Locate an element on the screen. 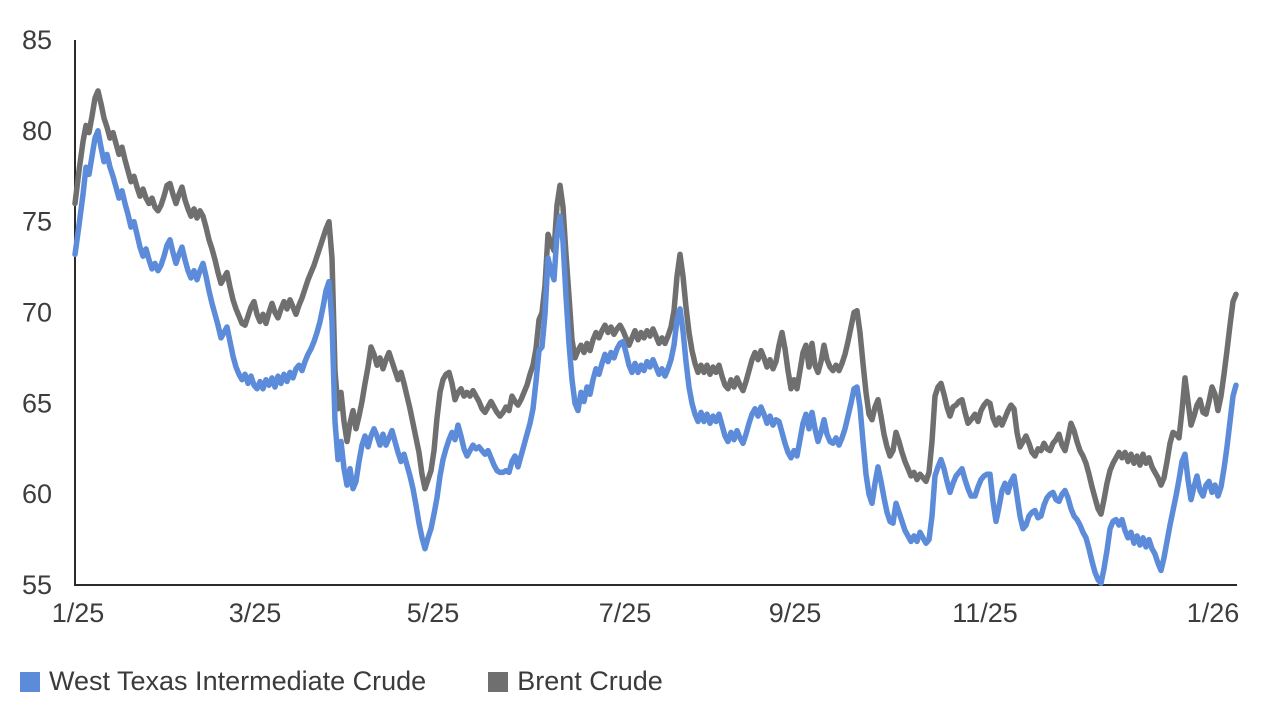 The height and width of the screenshot is (722, 1280). x-tick-label: 5/25 is located at coordinates (433, 613).